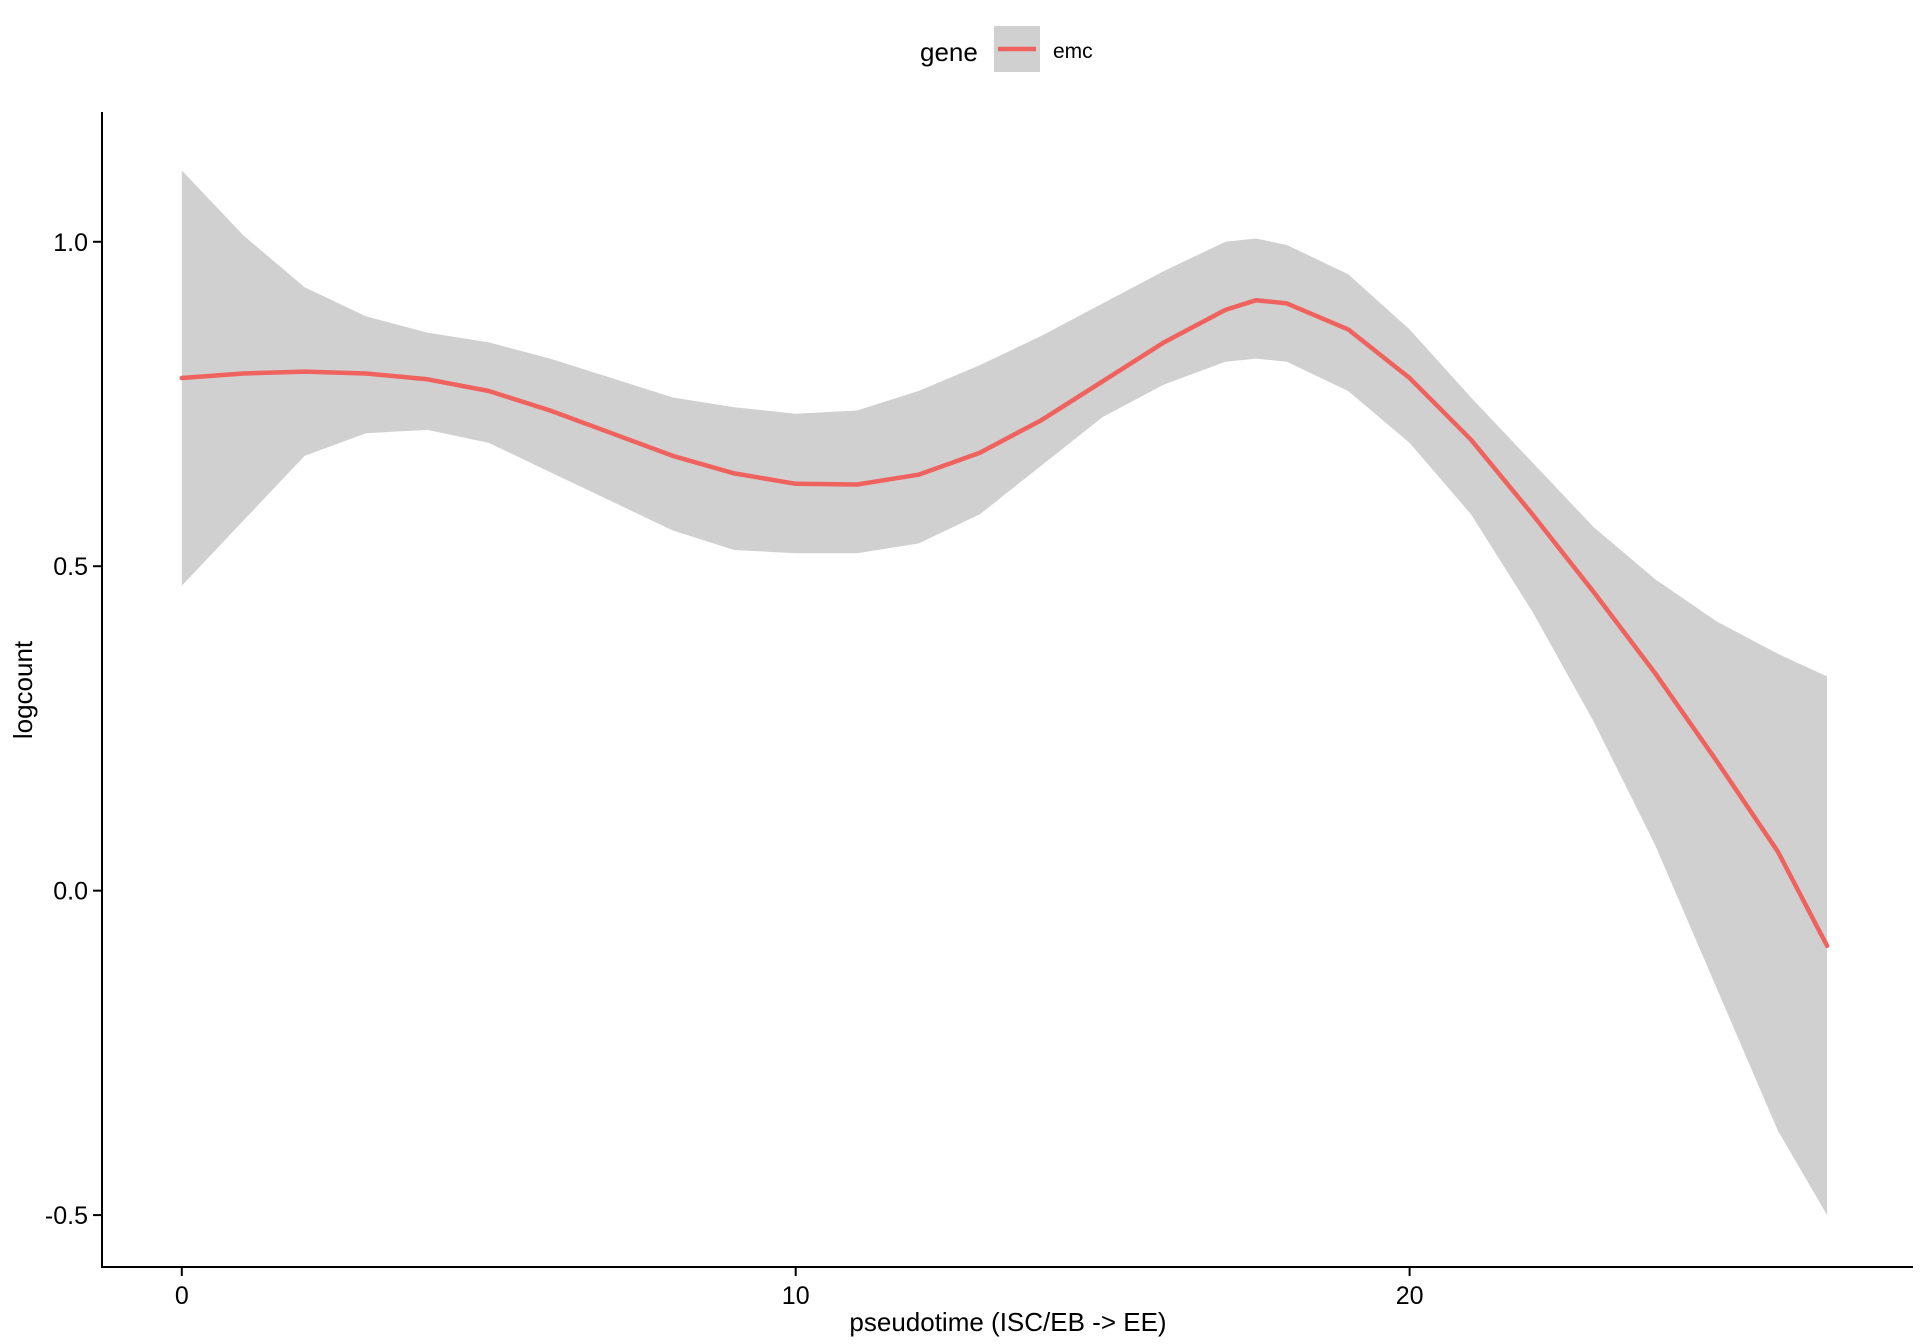 Image resolution: width=1920 pixels, height=1344 pixels. What do you see at coordinates (1006, 49) in the screenshot?
I see `legend: gene emc` at bounding box center [1006, 49].